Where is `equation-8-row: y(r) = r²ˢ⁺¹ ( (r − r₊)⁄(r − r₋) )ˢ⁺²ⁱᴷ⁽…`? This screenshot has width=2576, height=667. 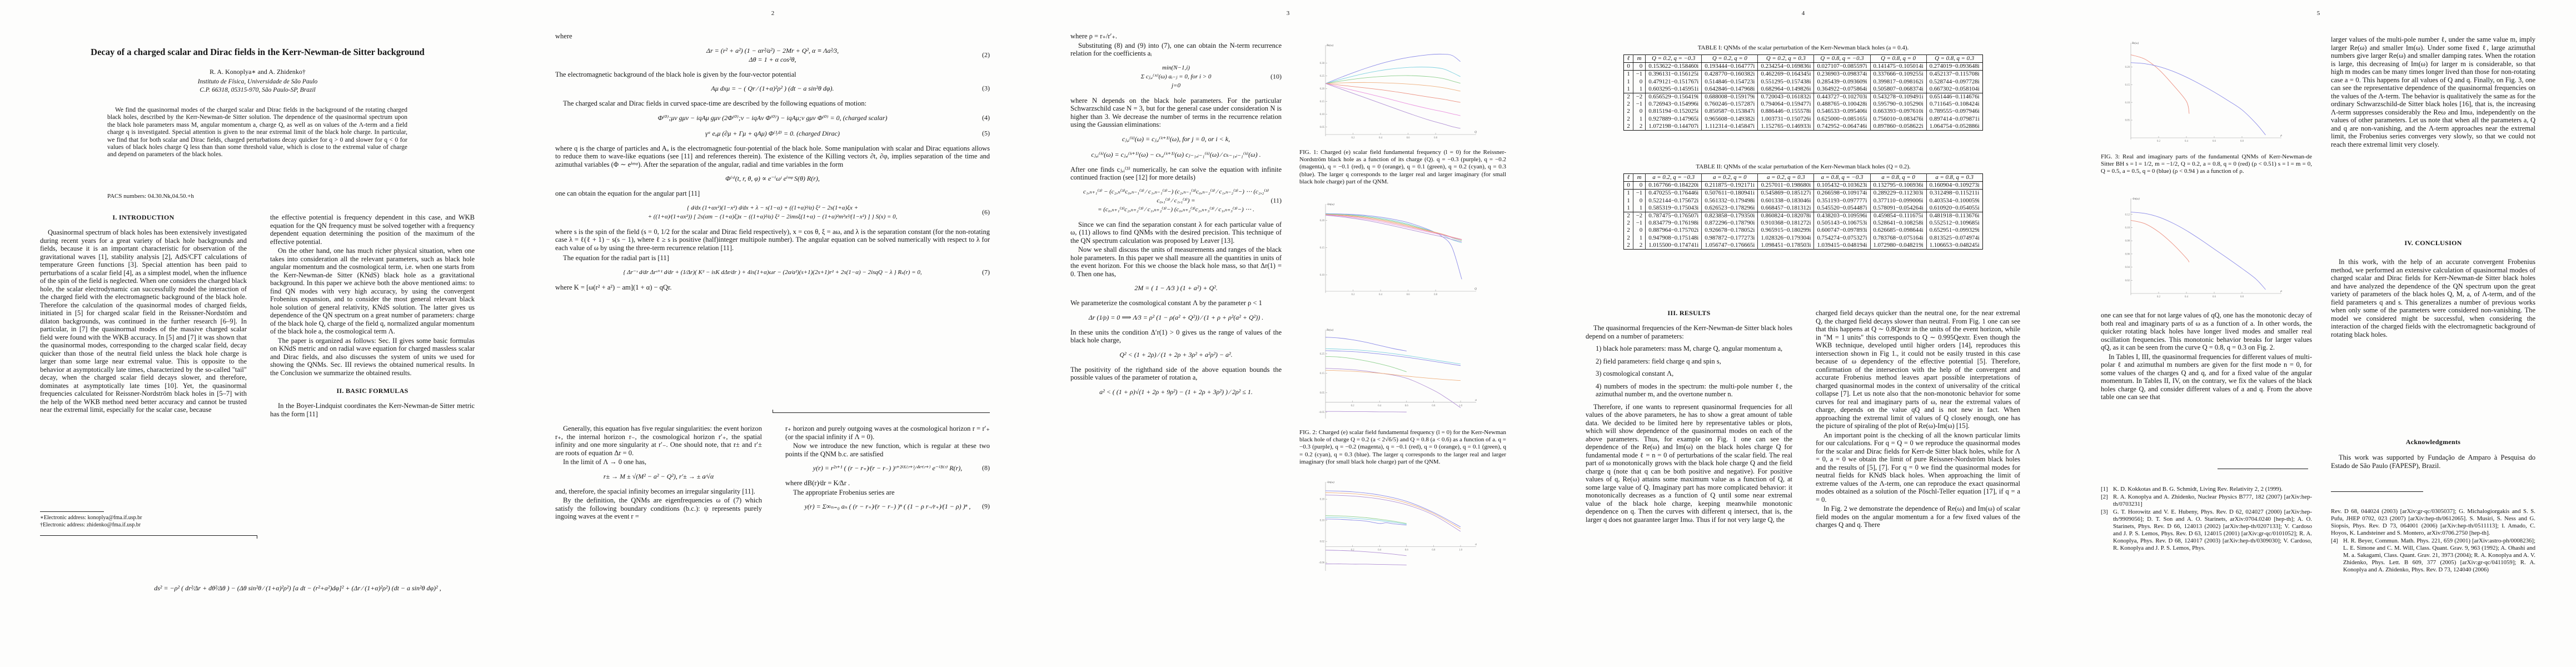
equation-8-row: y(r) = r²ˢ⁺¹ ( (r − r₊)⁄(r − r₋) )ˢ⁺²ⁱᴷ⁽… is located at coordinates (887, 468).